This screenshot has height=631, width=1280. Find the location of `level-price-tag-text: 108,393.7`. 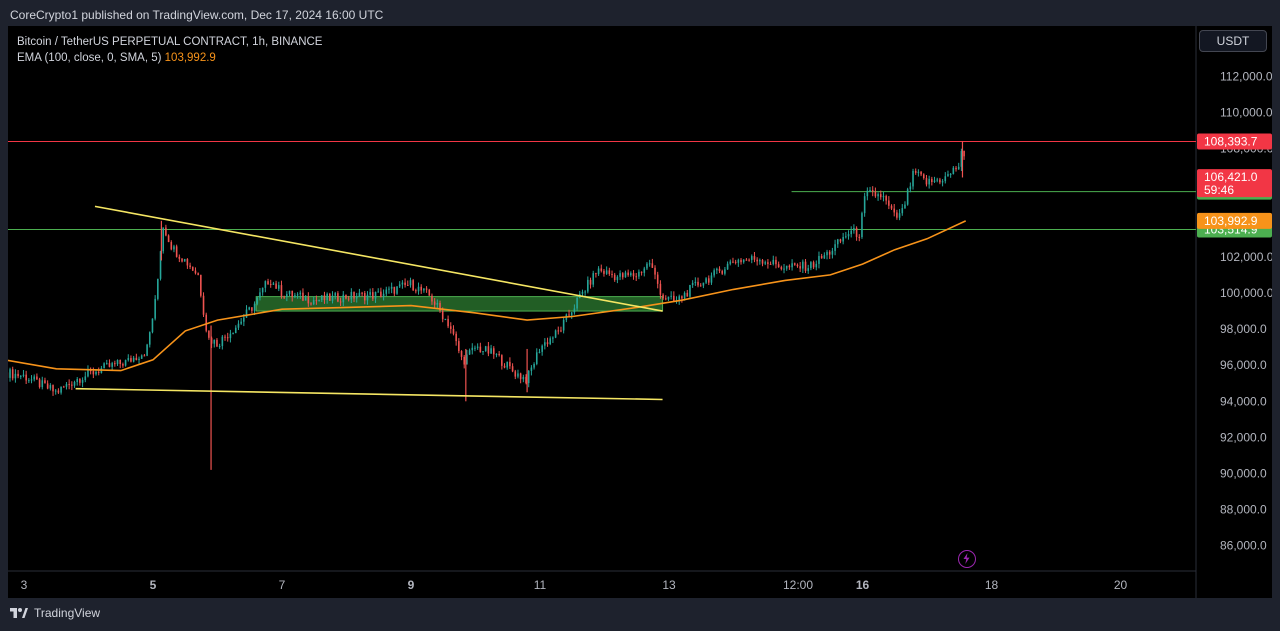

level-price-tag-text: 108,393.7 is located at coordinates (1231, 141).